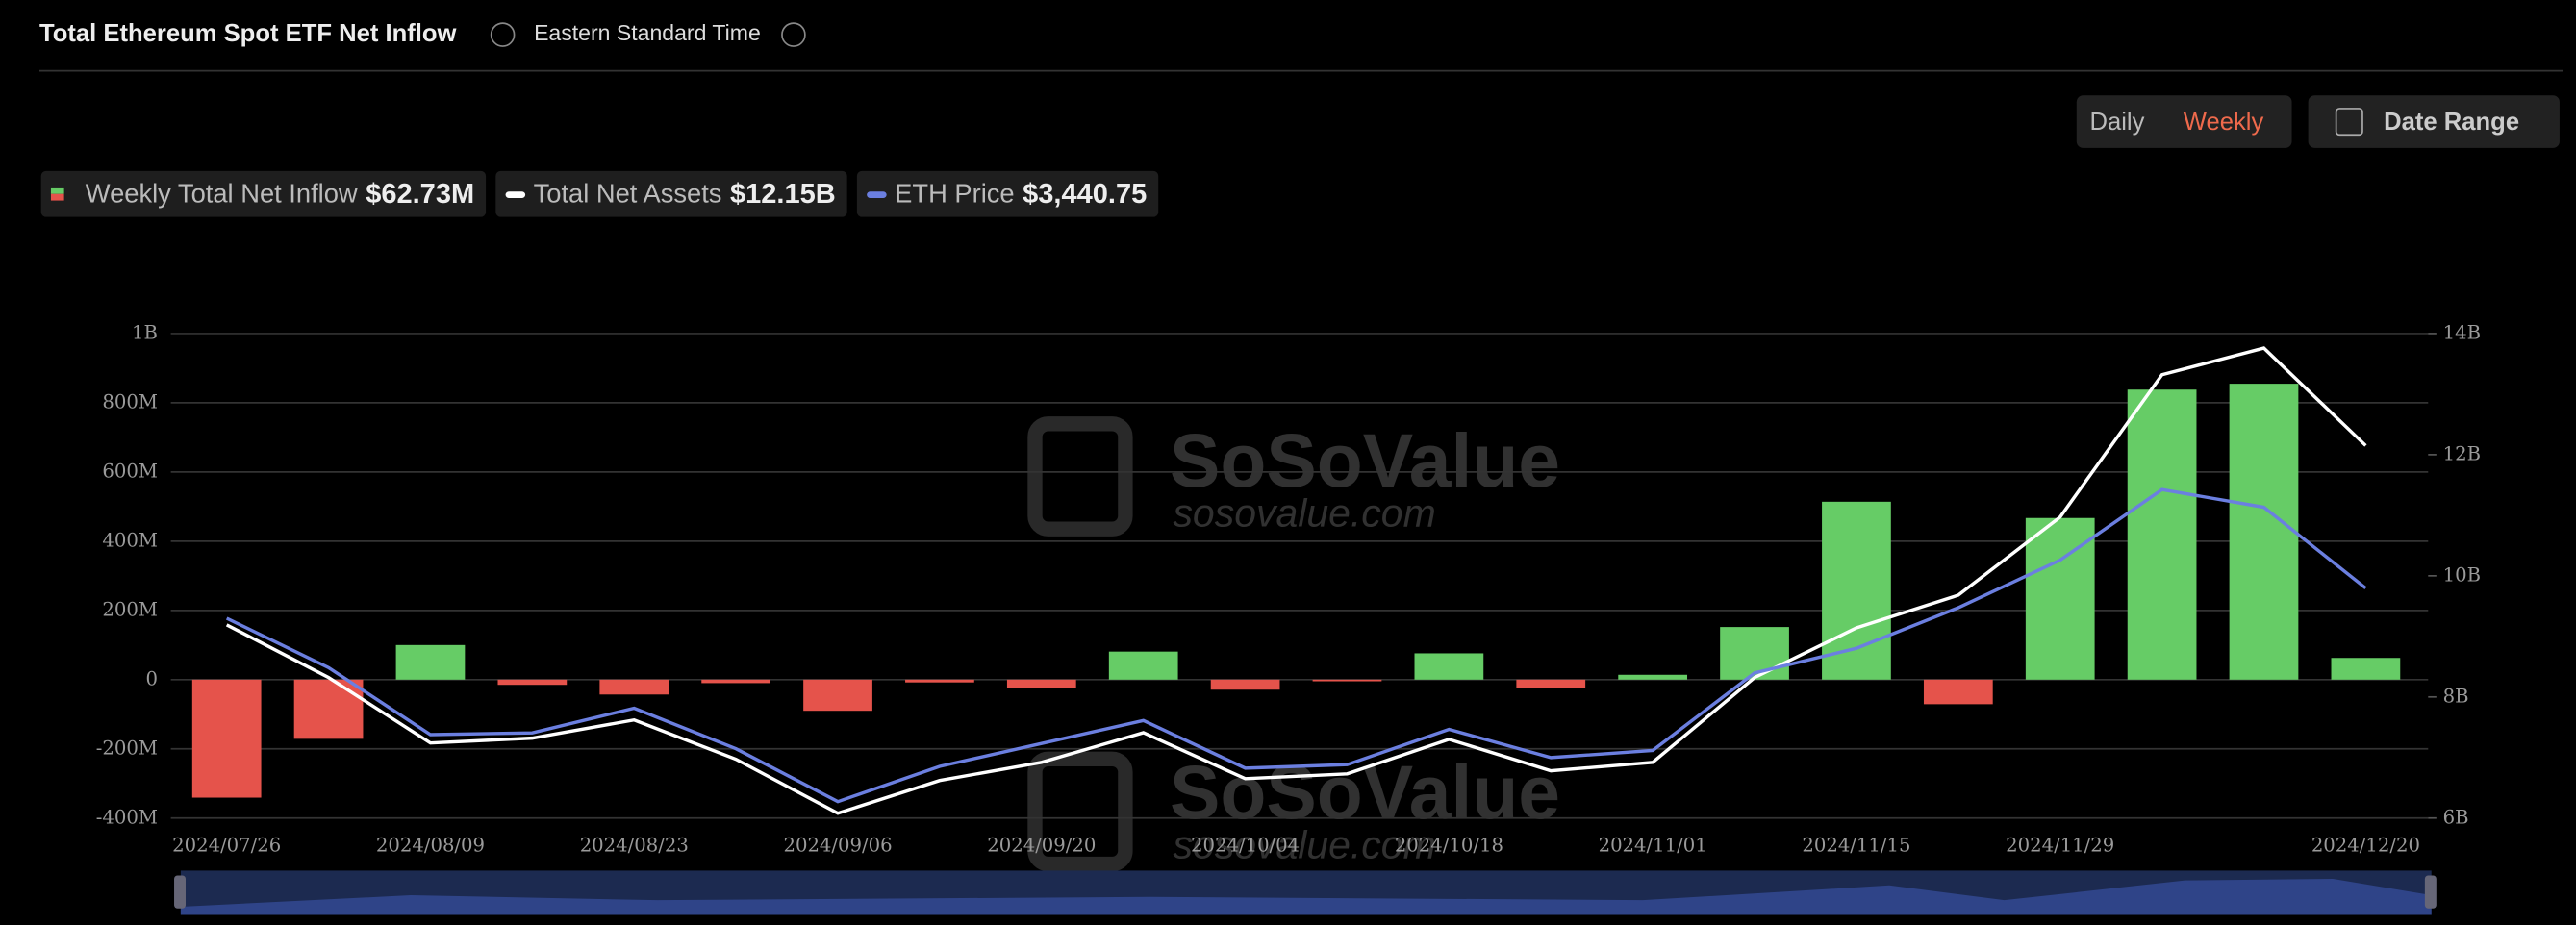 The height and width of the screenshot is (925, 2576). Describe the element at coordinates (248, 34) in the screenshot. I see `title: Total Ethereum Spot ETF Net Inflow` at that location.